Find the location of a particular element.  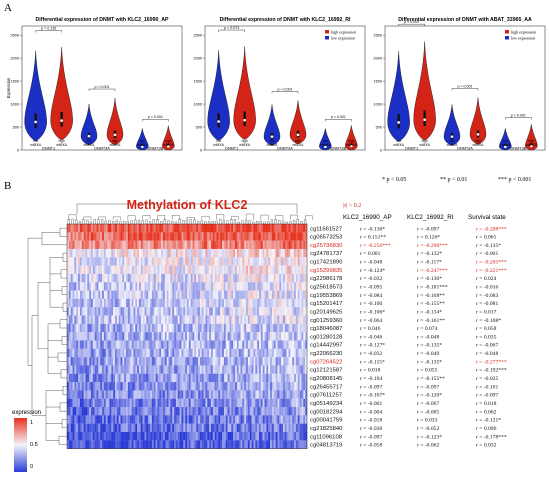

group-label: high is located at coordinates (62, 141).